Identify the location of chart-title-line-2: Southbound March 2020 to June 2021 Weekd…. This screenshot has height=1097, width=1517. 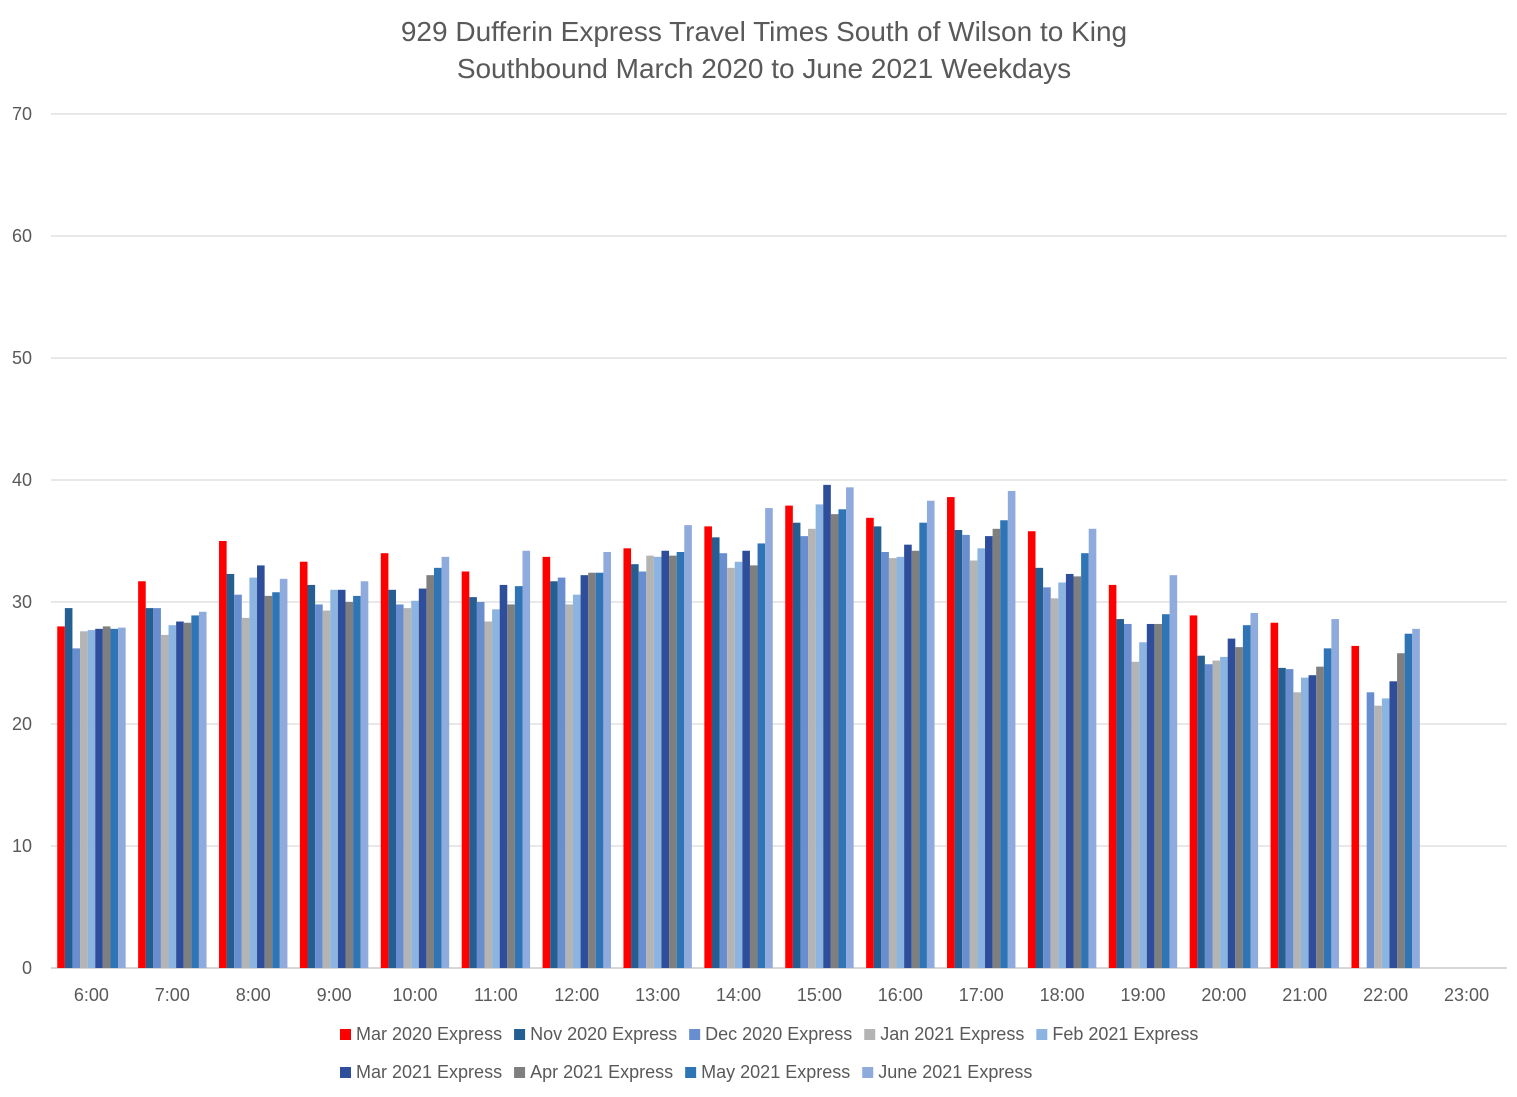
(764, 68).